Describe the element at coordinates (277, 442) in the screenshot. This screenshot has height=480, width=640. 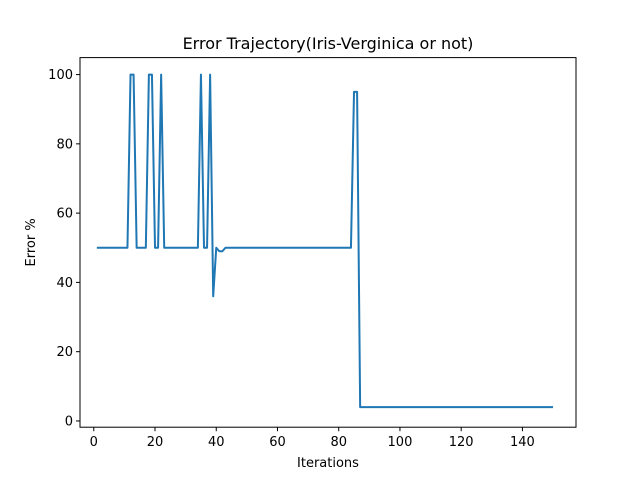
I see `x-tick-label: 60` at that location.